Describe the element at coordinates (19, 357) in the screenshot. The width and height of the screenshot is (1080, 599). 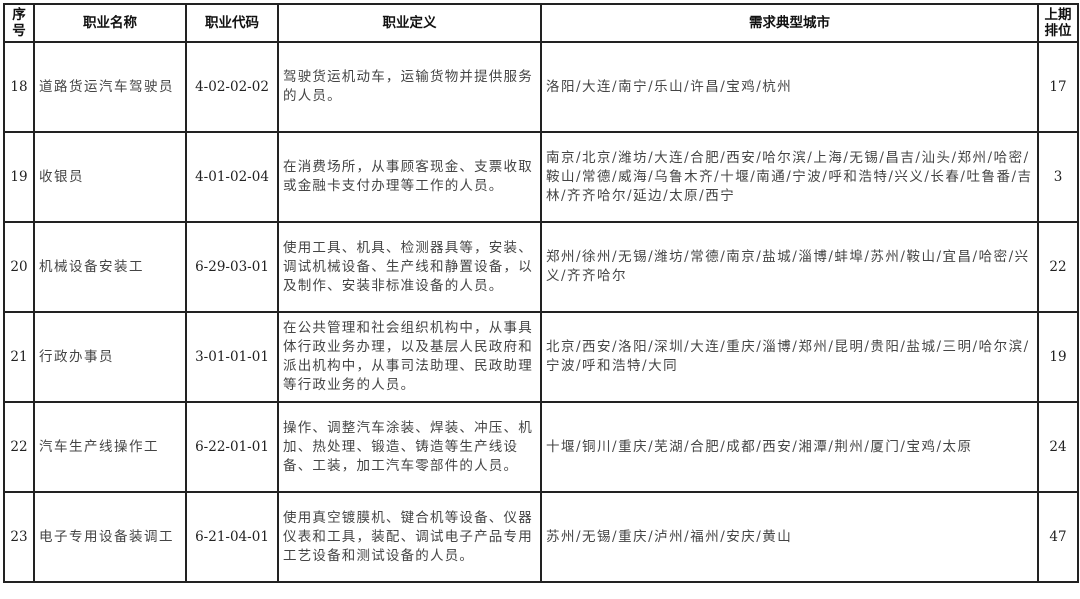
I see `cell-seq: 21` at that location.